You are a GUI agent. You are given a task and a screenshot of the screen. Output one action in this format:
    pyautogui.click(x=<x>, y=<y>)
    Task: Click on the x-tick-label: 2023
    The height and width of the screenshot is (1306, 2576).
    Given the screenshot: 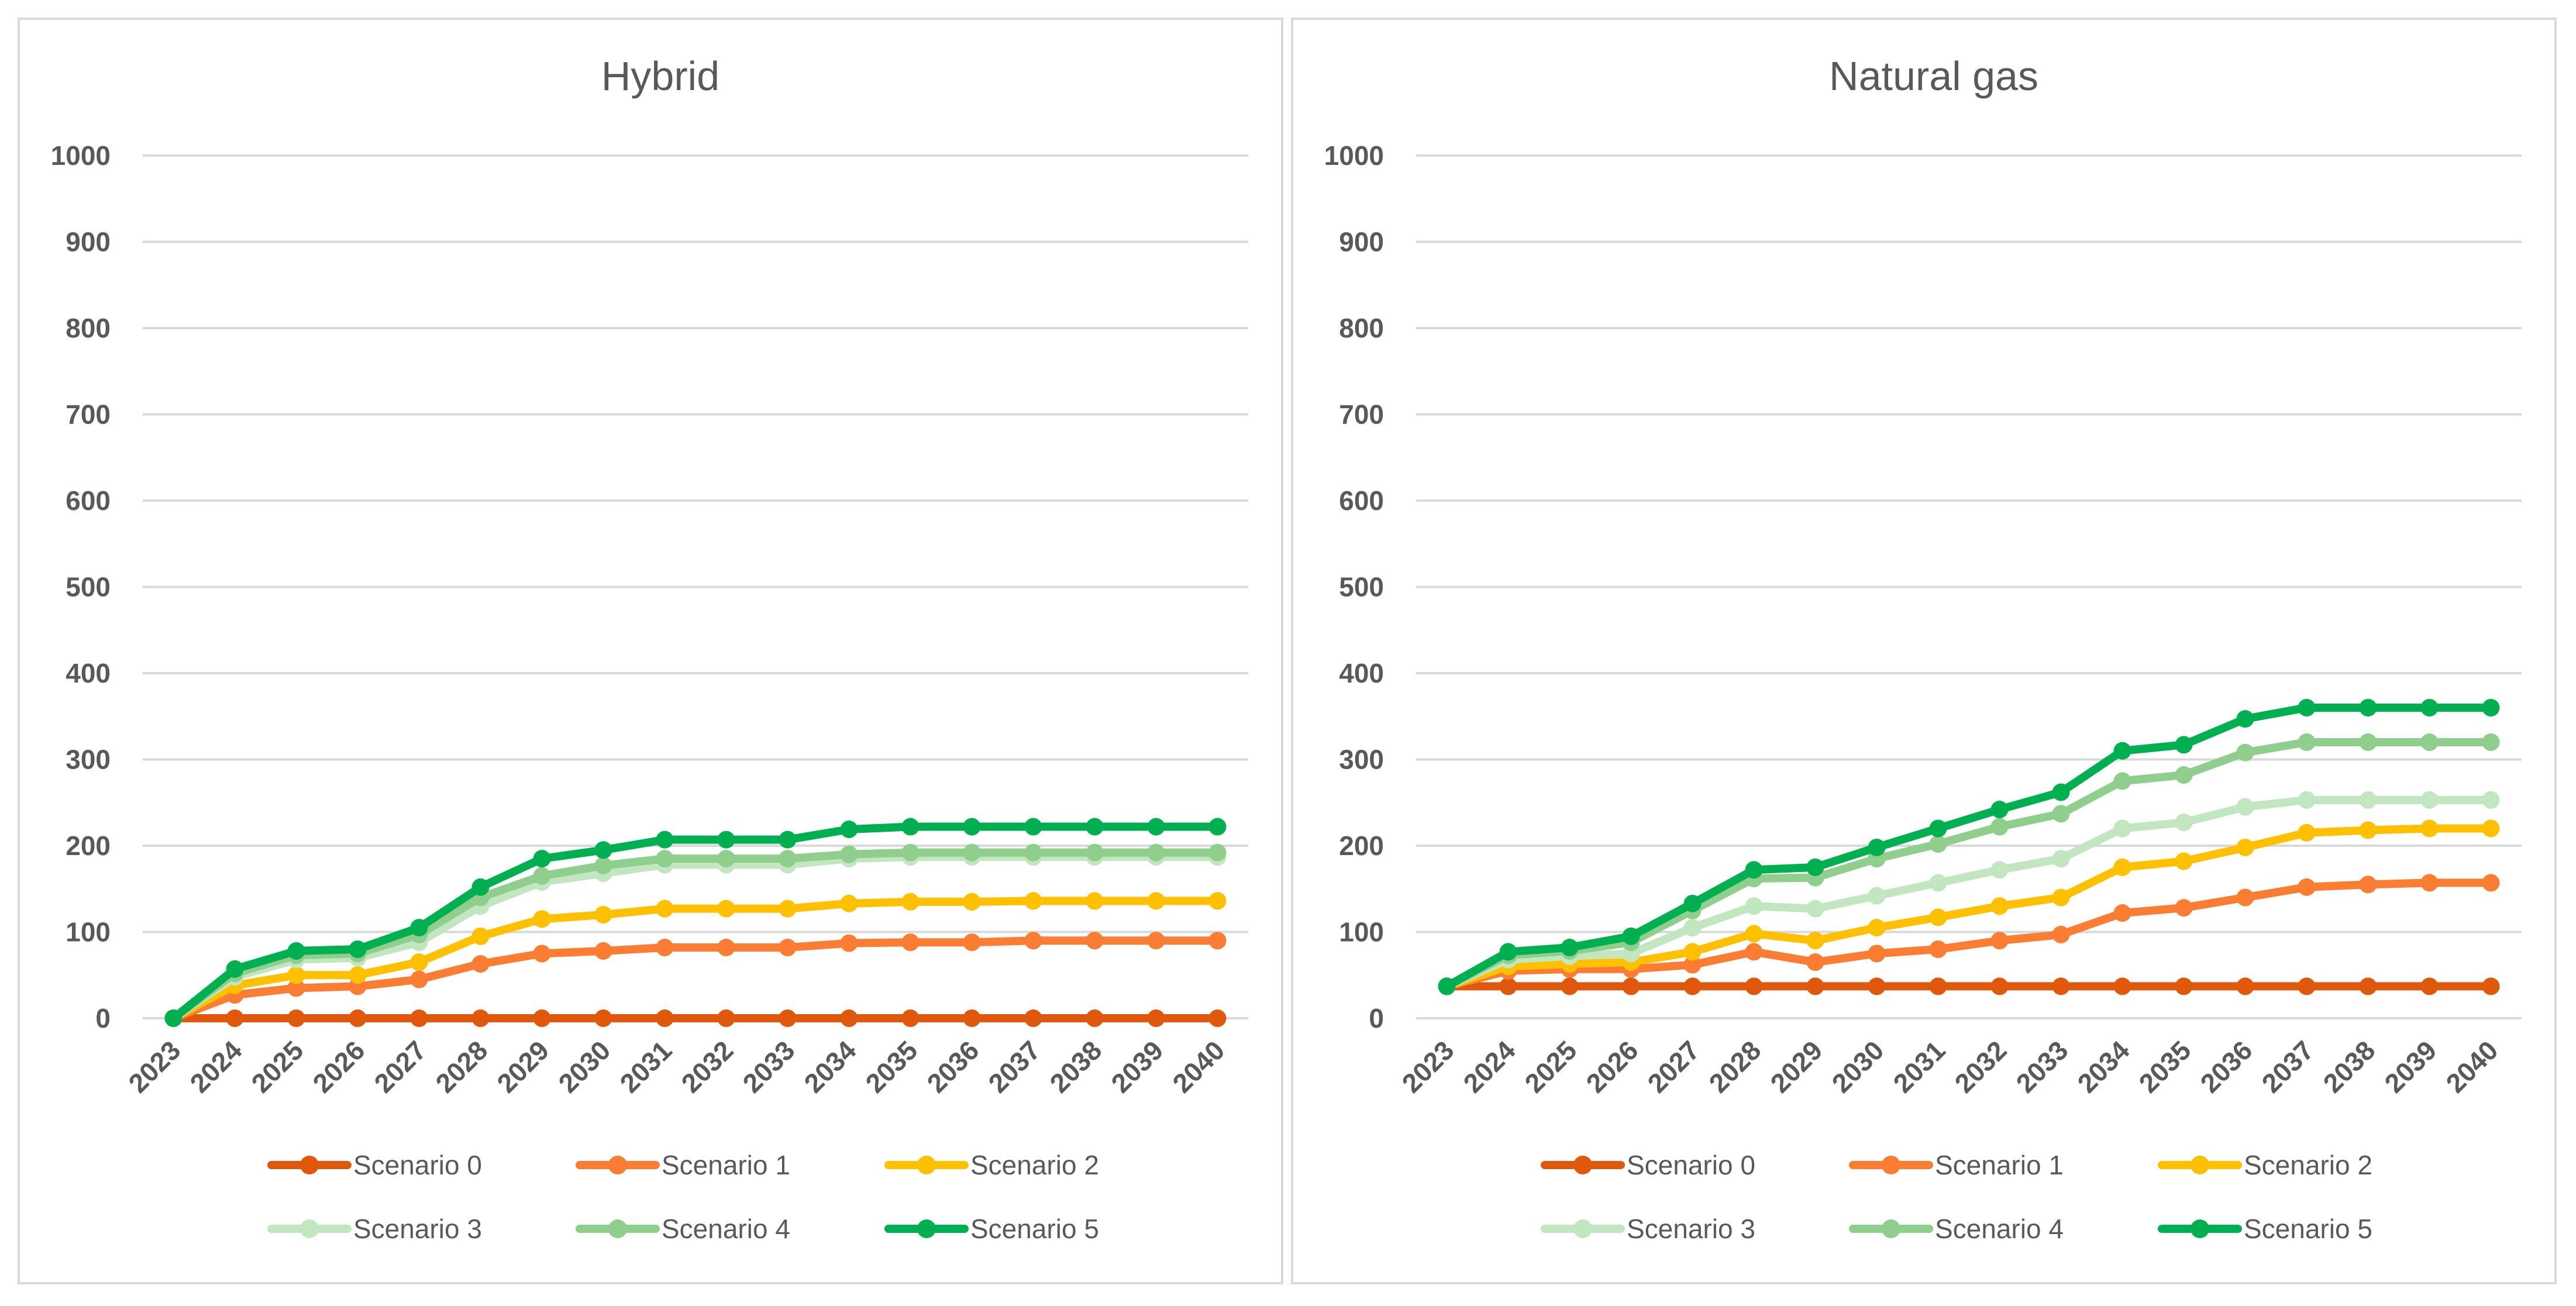 What is the action you would take?
    pyautogui.click(x=1427, y=1066)
    